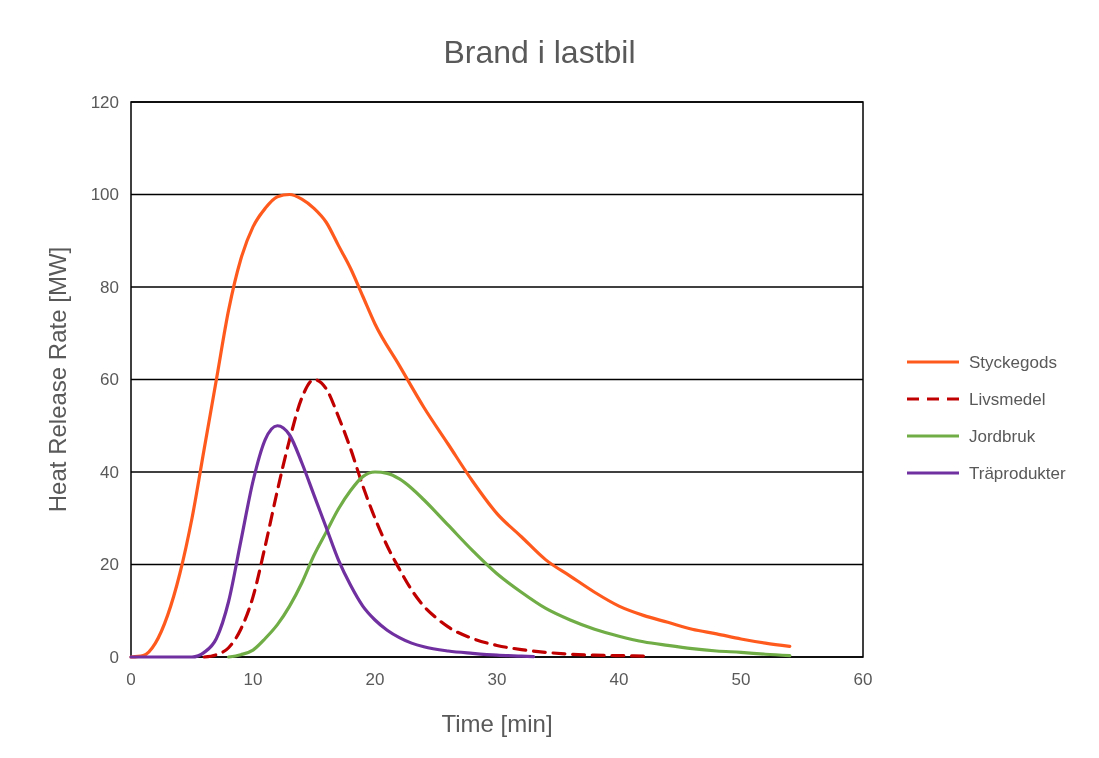 The width and height of the screenshot is (1099, 758). I want to click on y-tick-label: 120, so click(104, 102).